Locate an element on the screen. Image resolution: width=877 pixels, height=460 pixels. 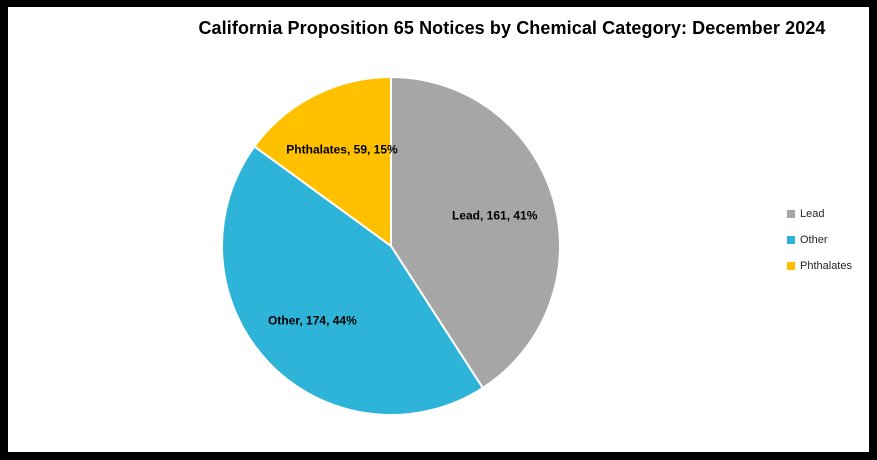
legend-item-phthalates: Phthalates is located at coordinates (819, 266).